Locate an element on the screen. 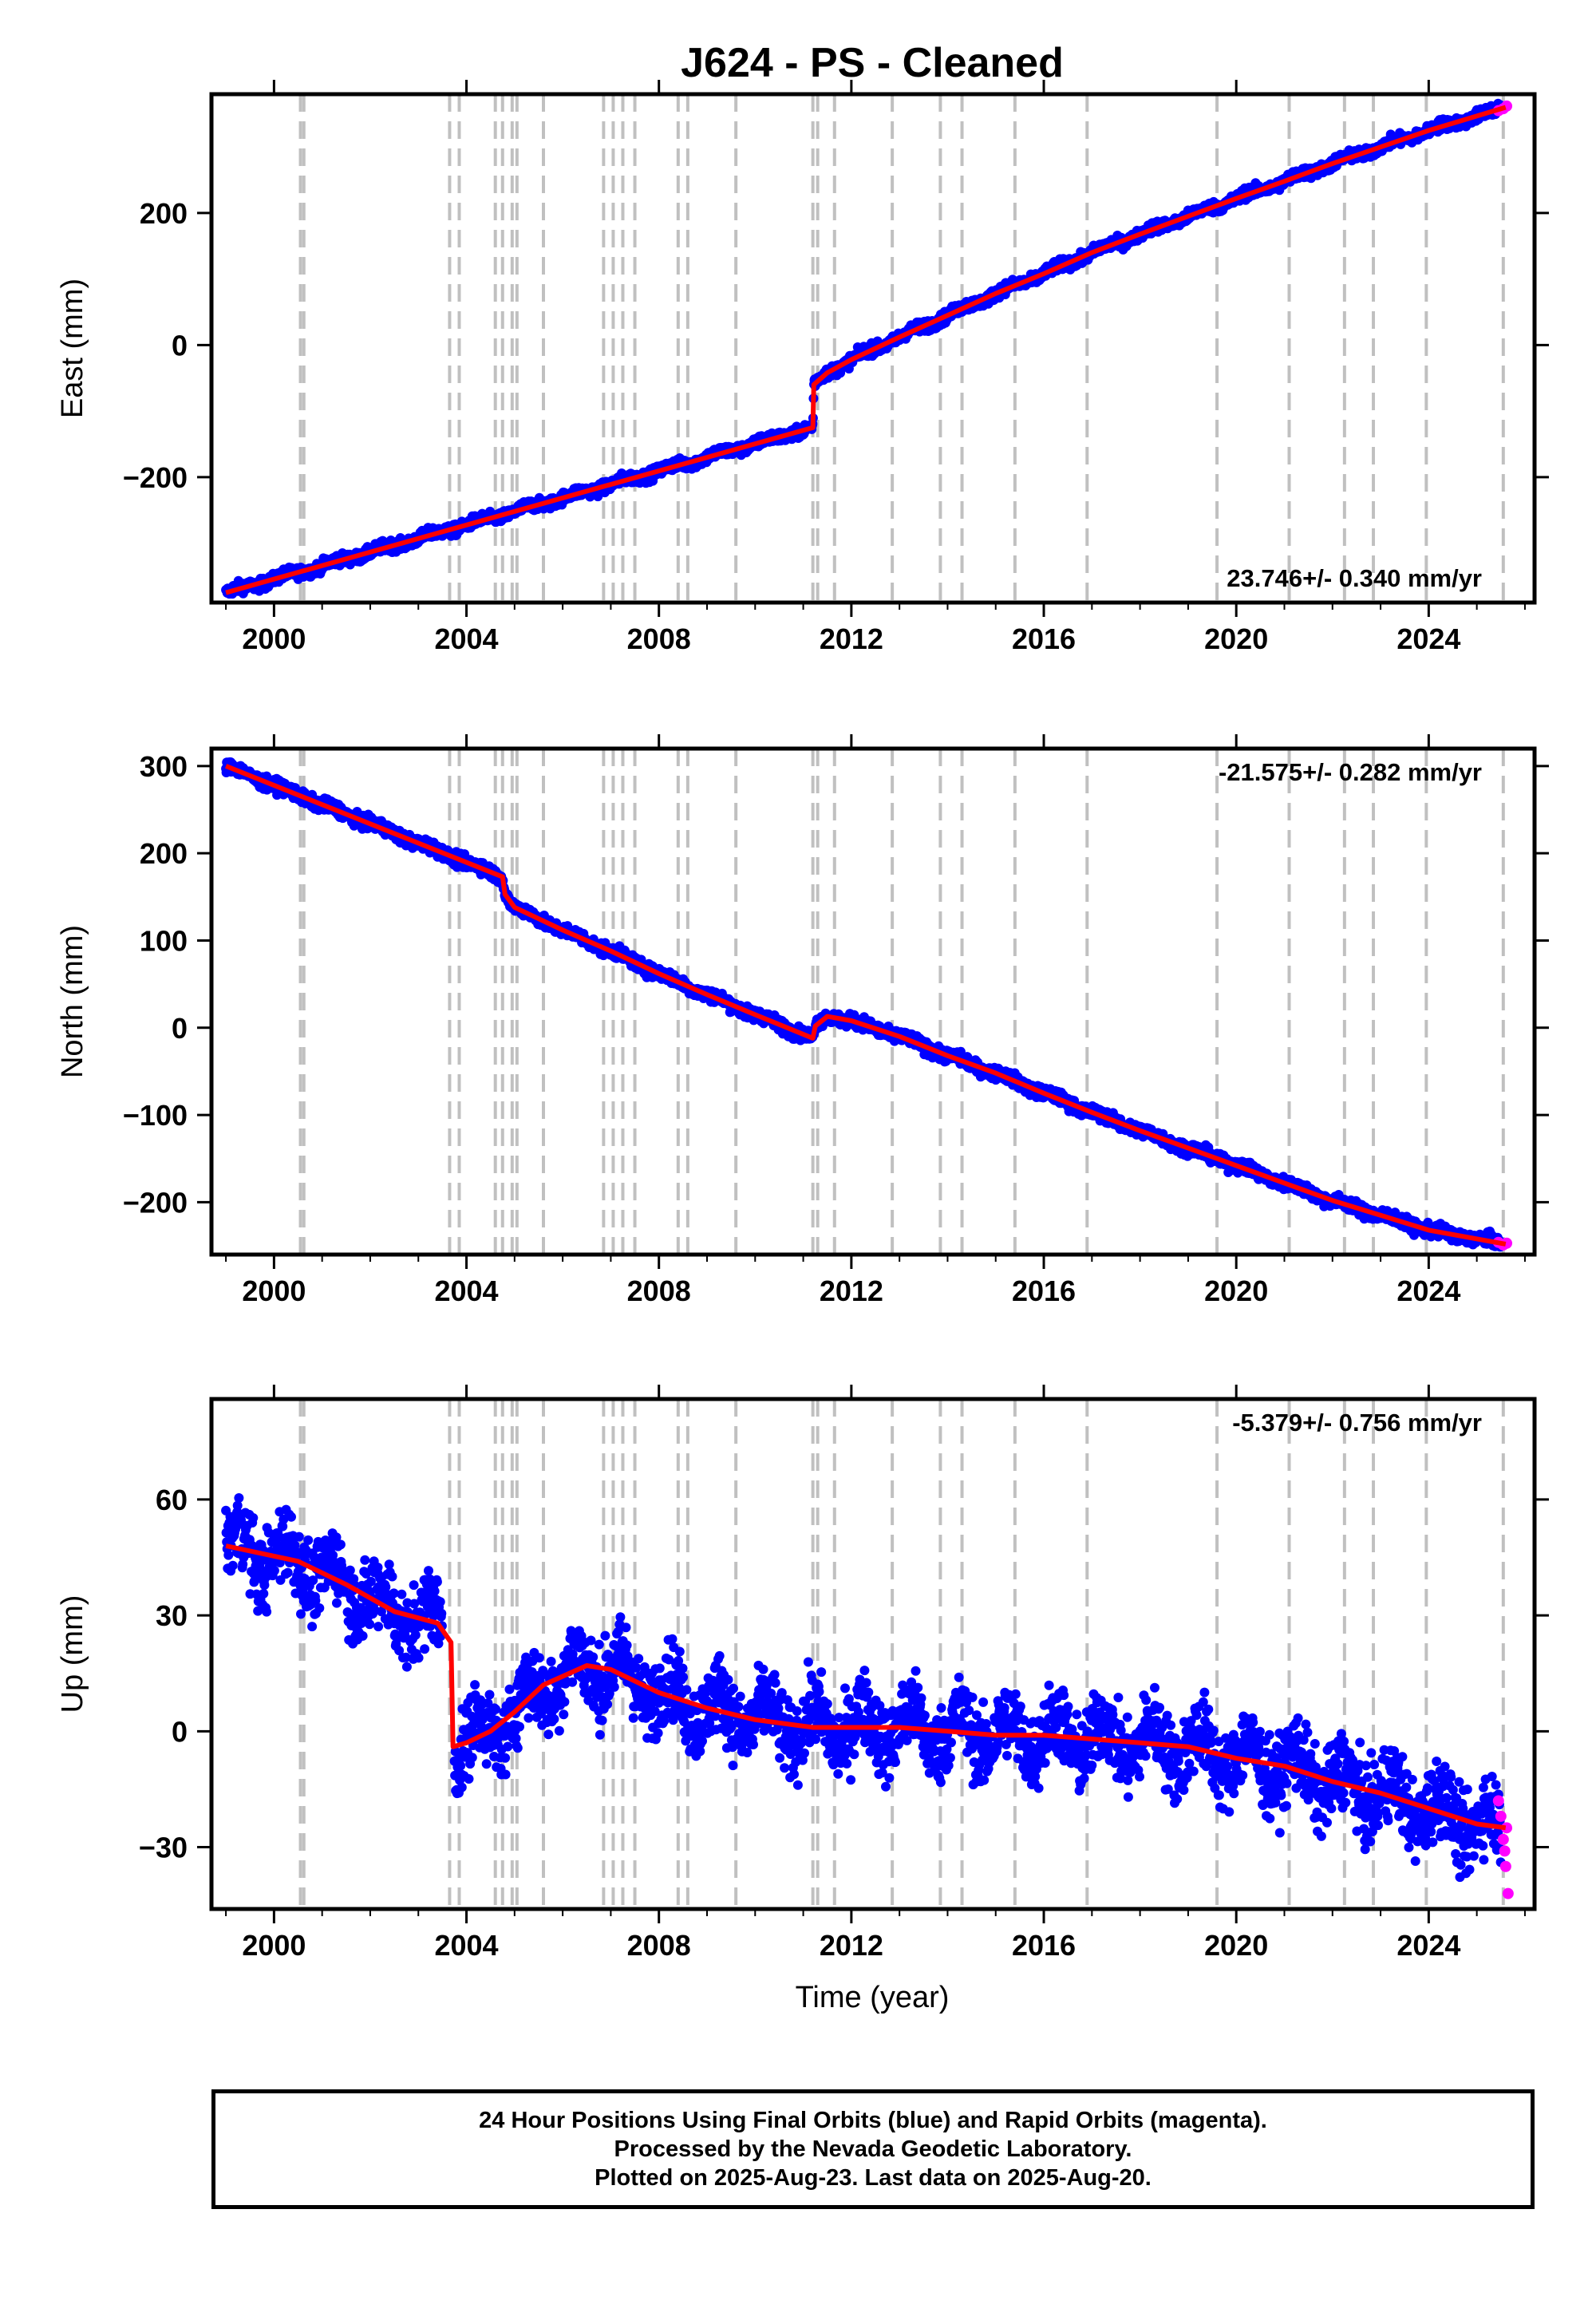 This screenshot has height=2316, width=1596. y-axis-label: East (mm) is located at coordinates (72, 348).